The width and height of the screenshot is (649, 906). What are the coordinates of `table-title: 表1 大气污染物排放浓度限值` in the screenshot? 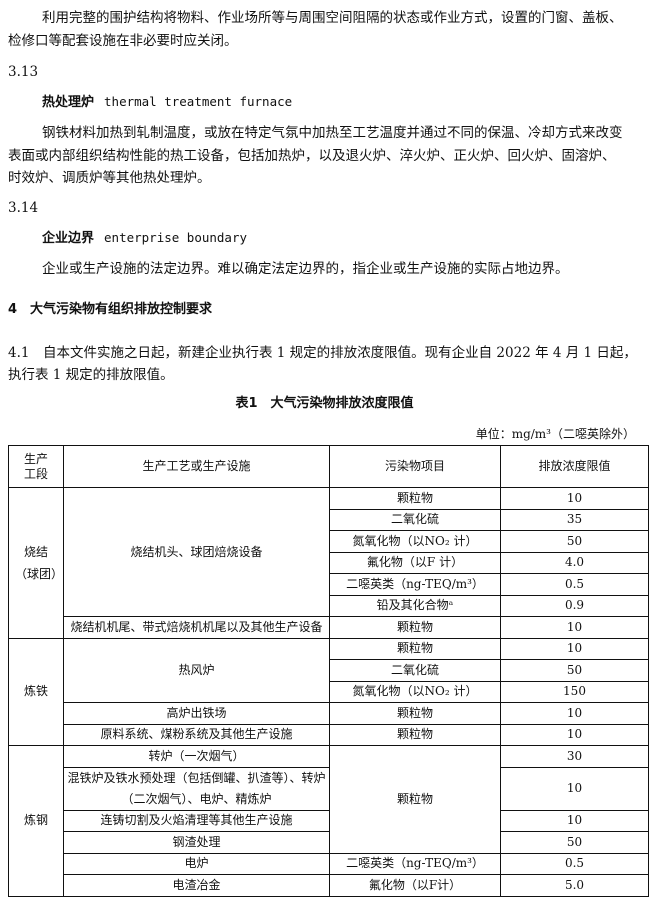 It's located at (324, 403).